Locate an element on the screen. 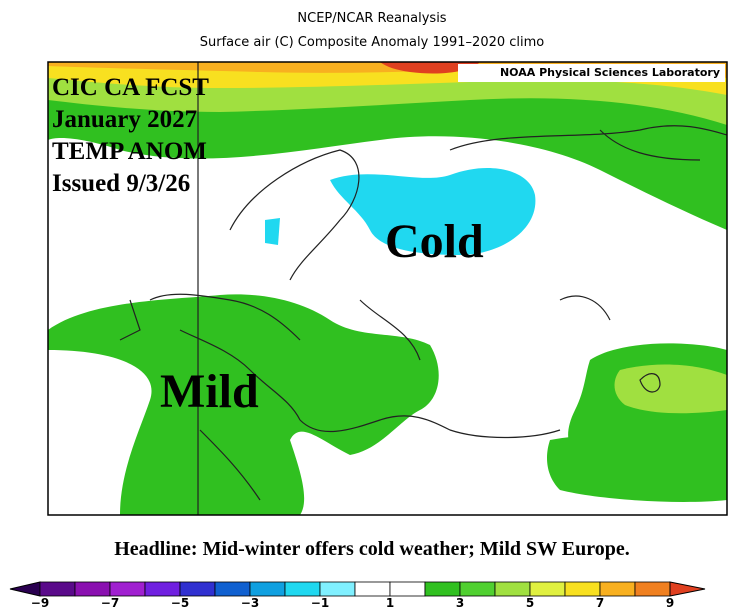  colorbar-label: −7 is located at coordinates (110, 603).